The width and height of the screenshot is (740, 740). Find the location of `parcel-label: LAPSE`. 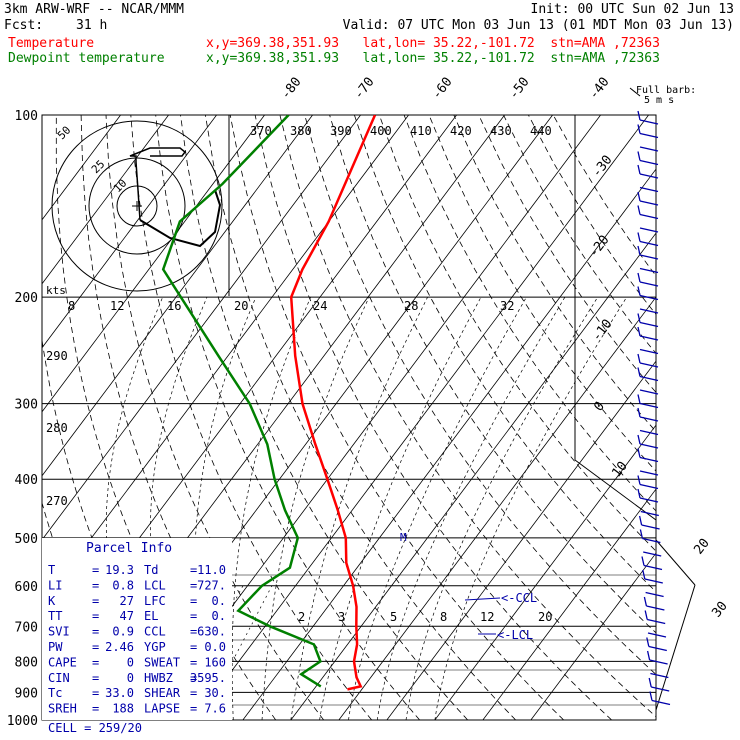

parcel-label: LAPSE is located at coordinates (162, 709).